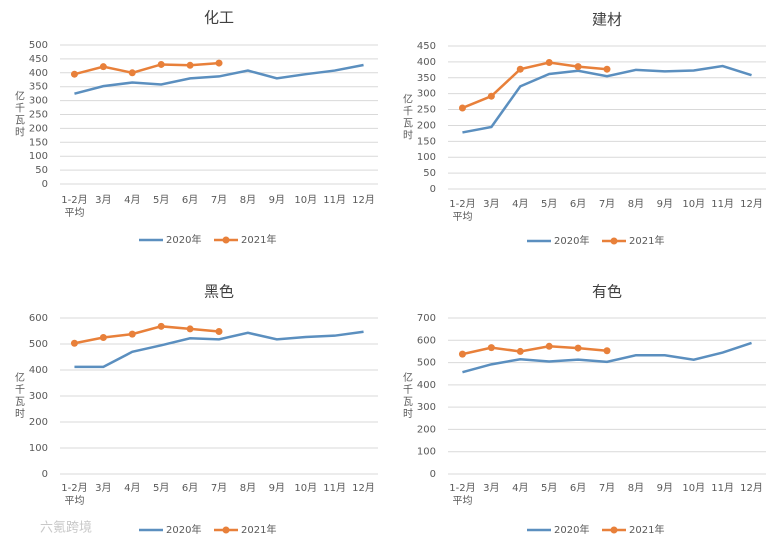  Describe the element at coordinates (607, 292) in the screenshot. I see `chart-title: 有色` at that location.